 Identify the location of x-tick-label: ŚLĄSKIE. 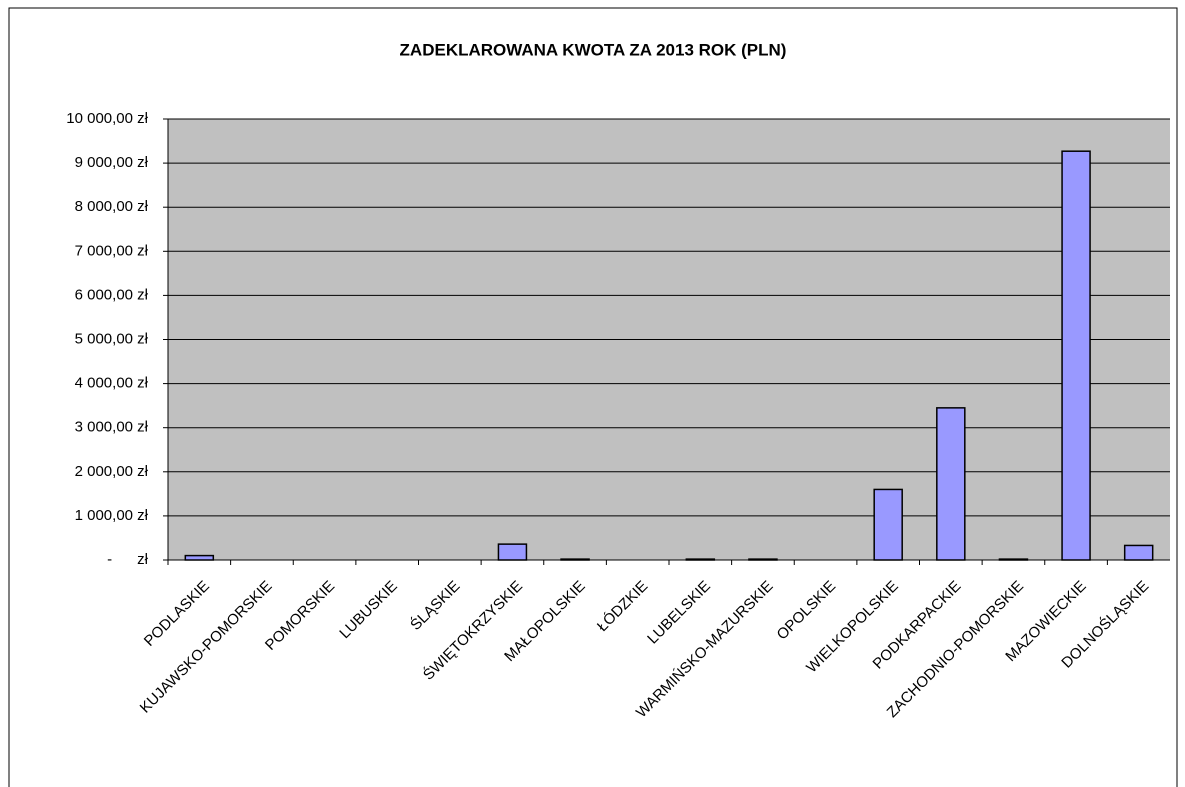
(434, 605).